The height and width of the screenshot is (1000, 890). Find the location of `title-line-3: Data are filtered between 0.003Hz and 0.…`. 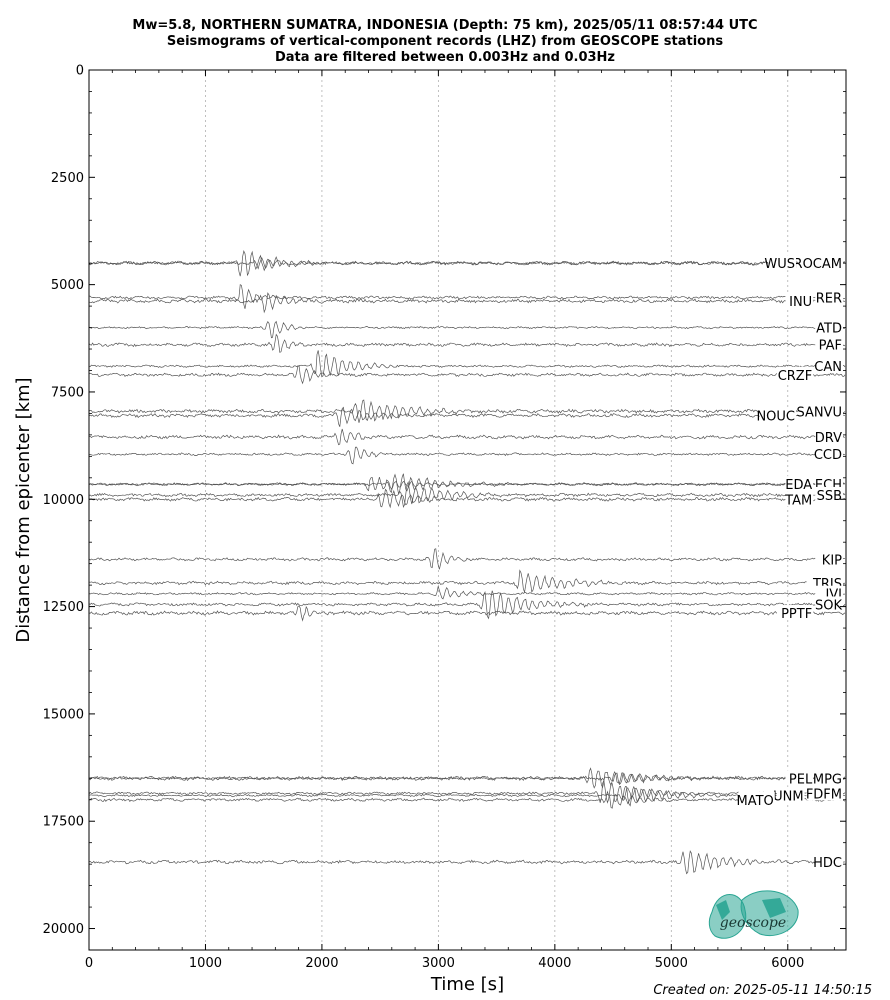

title-line-3: Data are filtered between 0.003Hz and 0.… is located at coordinates (445, 57).